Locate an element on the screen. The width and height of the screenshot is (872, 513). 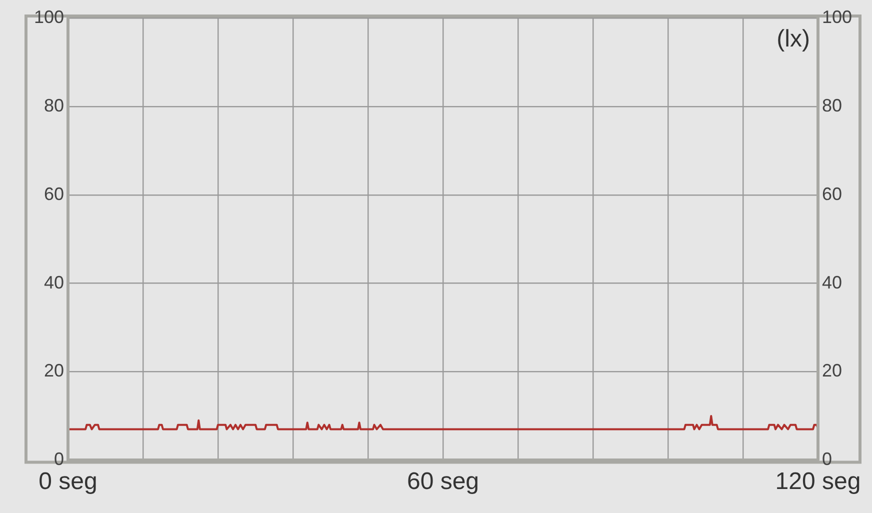
y-tick-label: 40 is located at coordinates (54, 282).